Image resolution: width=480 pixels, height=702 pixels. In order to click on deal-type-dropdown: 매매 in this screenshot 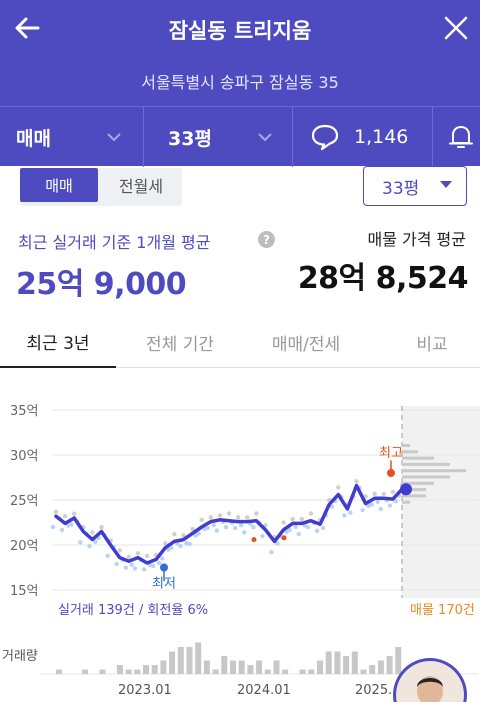, I will do `click(81, 137)`.